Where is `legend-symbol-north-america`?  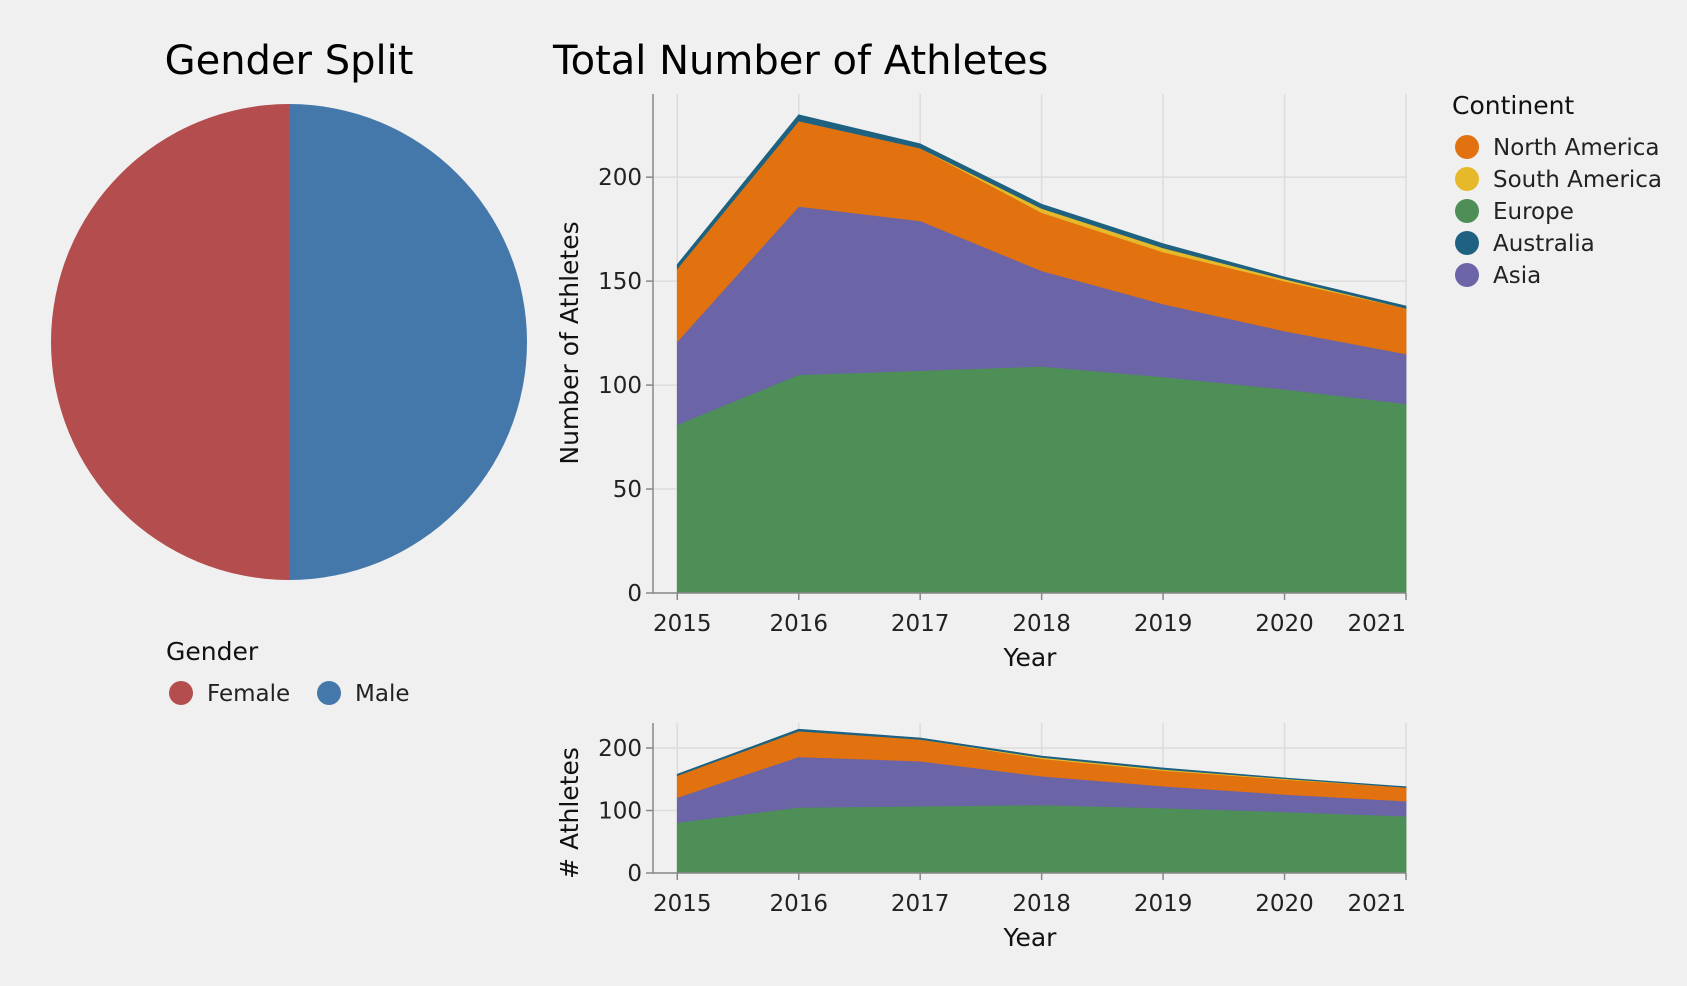 legend-symbol-north-america is located at coordinates (1467, 147).